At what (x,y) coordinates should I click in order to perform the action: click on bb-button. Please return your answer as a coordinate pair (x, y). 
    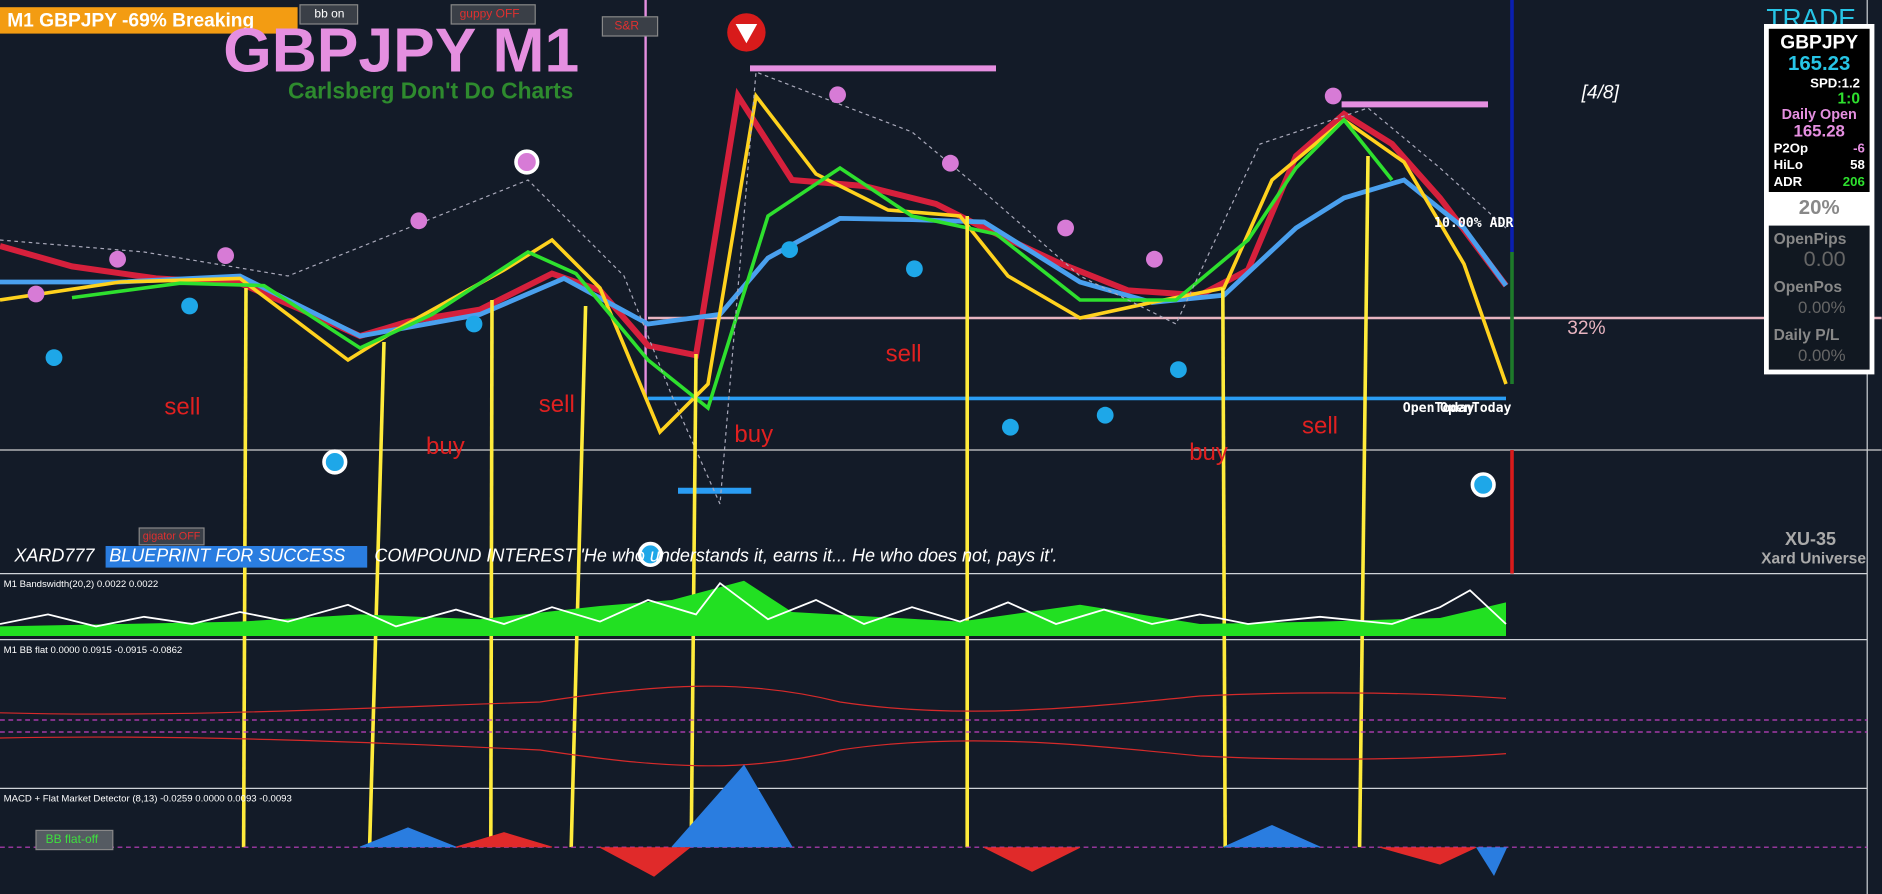
    Looking at the image, I should click on (329, 14).